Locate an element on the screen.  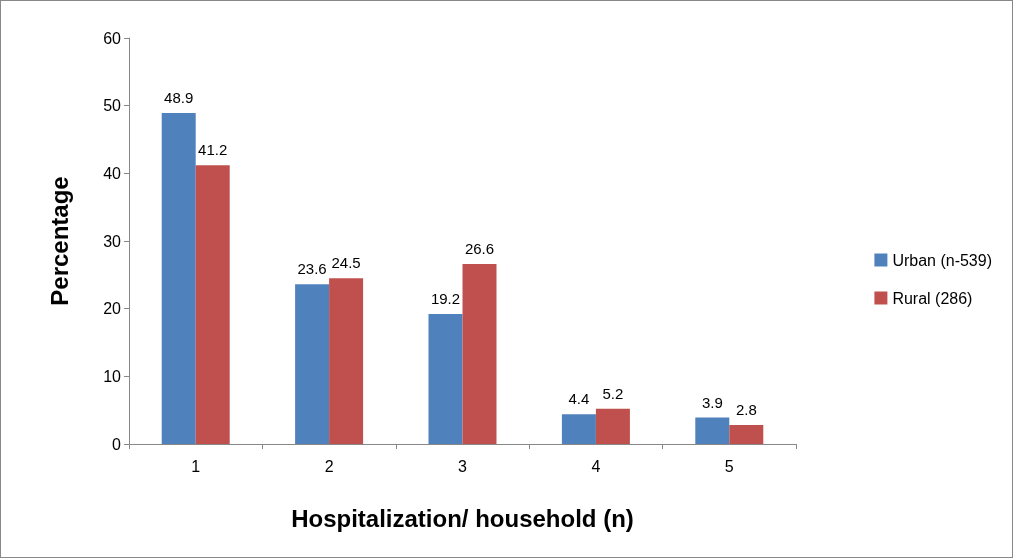
data-label: 5.2 is located at coordinates (613, 393).